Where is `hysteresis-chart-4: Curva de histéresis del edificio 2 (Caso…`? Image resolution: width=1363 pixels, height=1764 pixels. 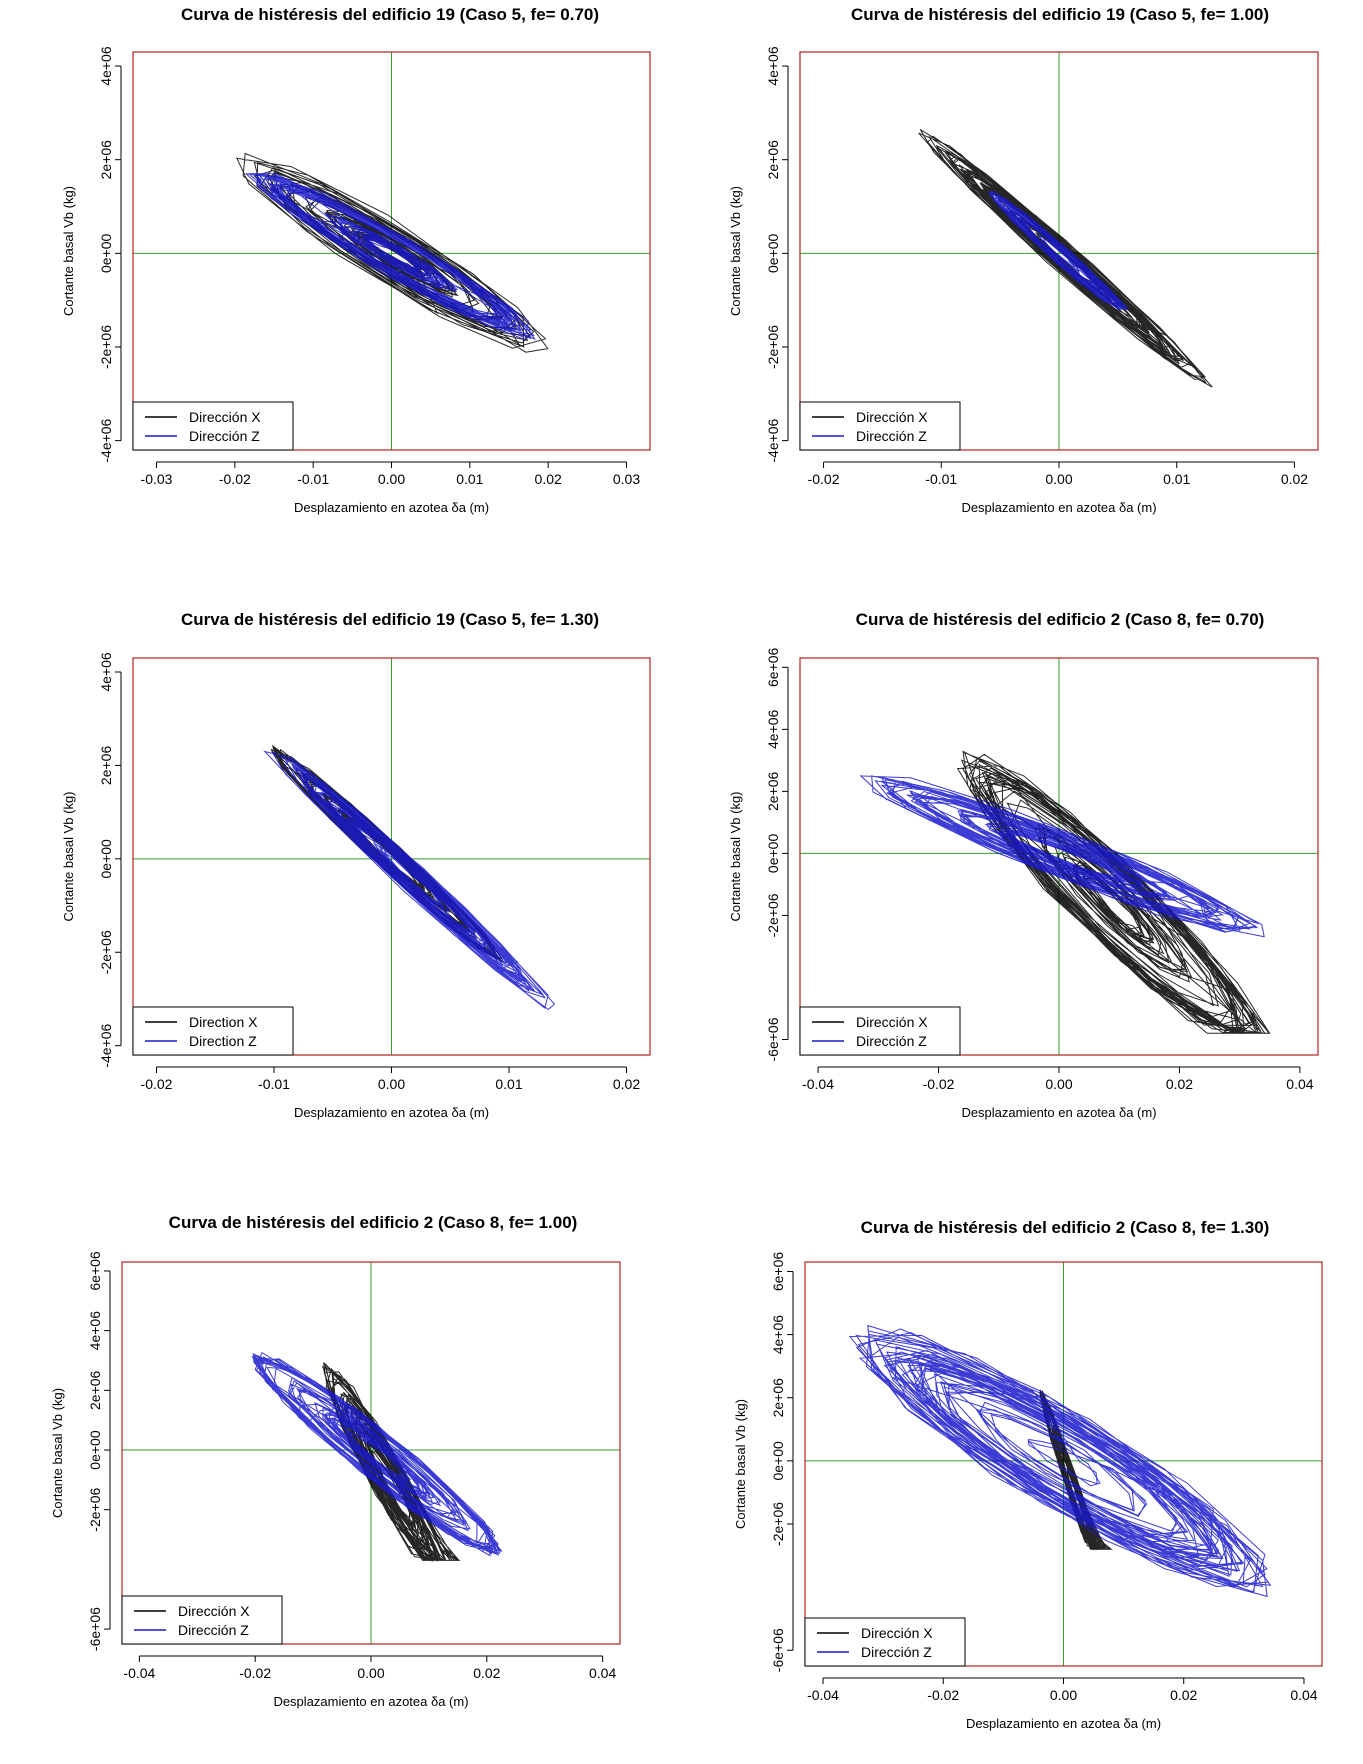
hysteresis-chart-4: Curva de histéresis del edificio 2 (Caso… is located at coordinates (1023, 865).